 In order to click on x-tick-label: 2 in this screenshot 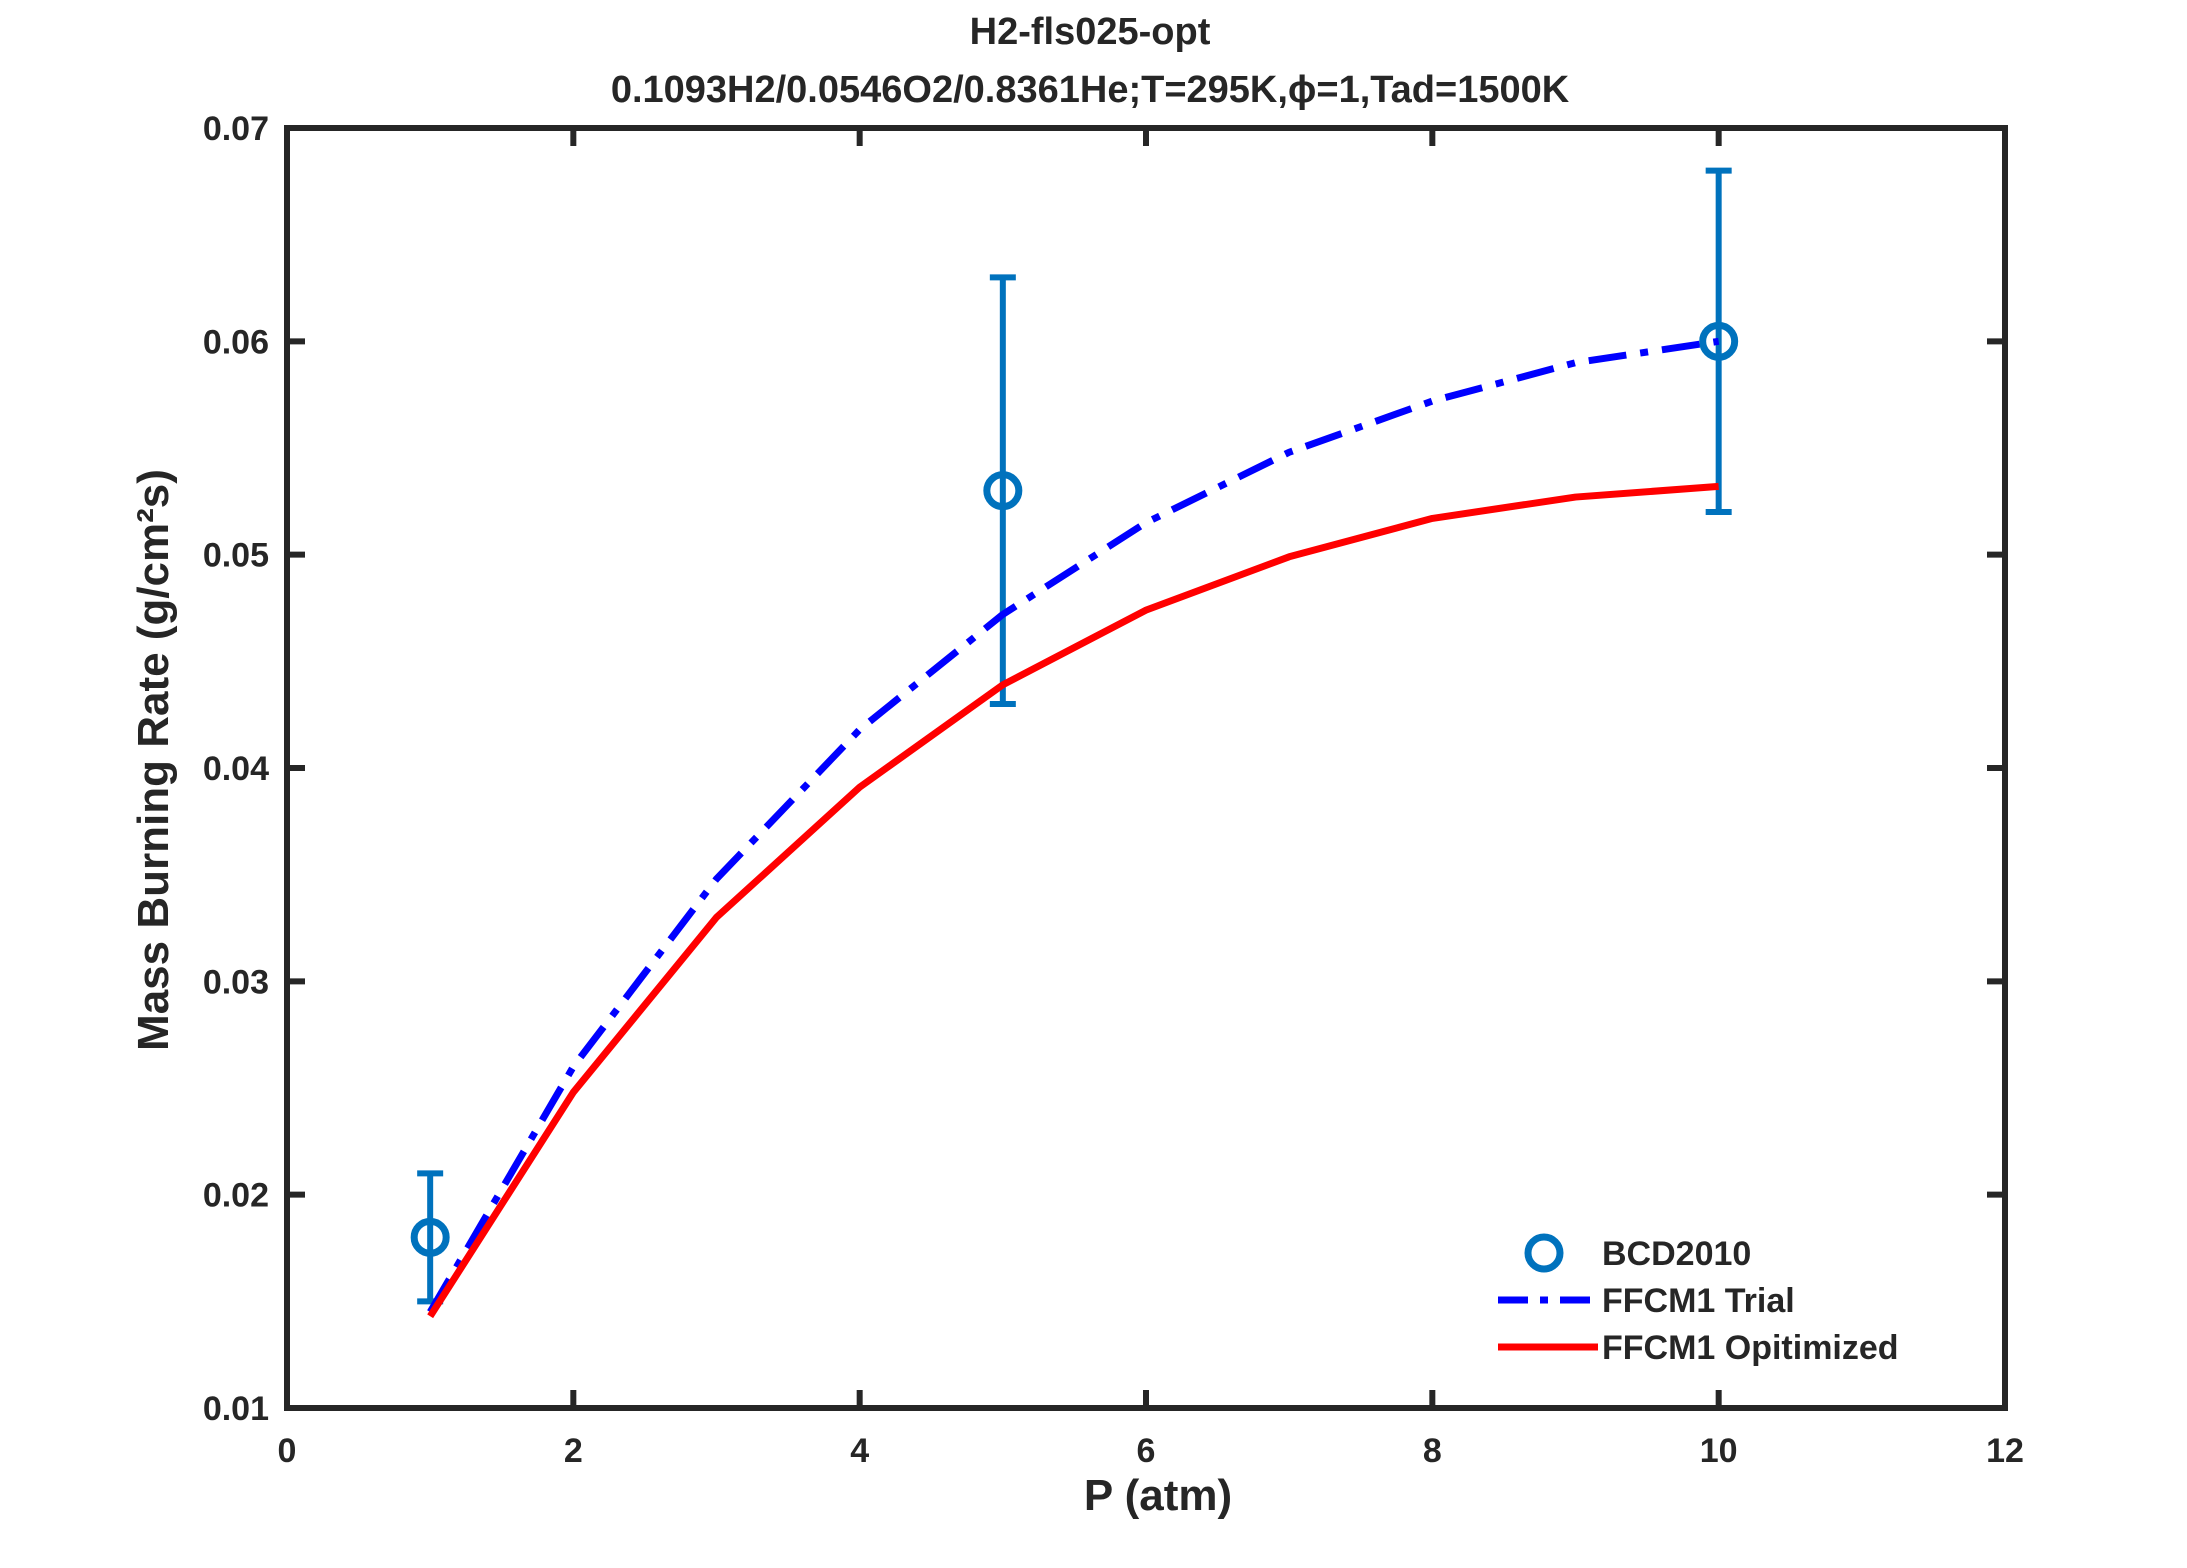, I will do `click(573, 1451)`.